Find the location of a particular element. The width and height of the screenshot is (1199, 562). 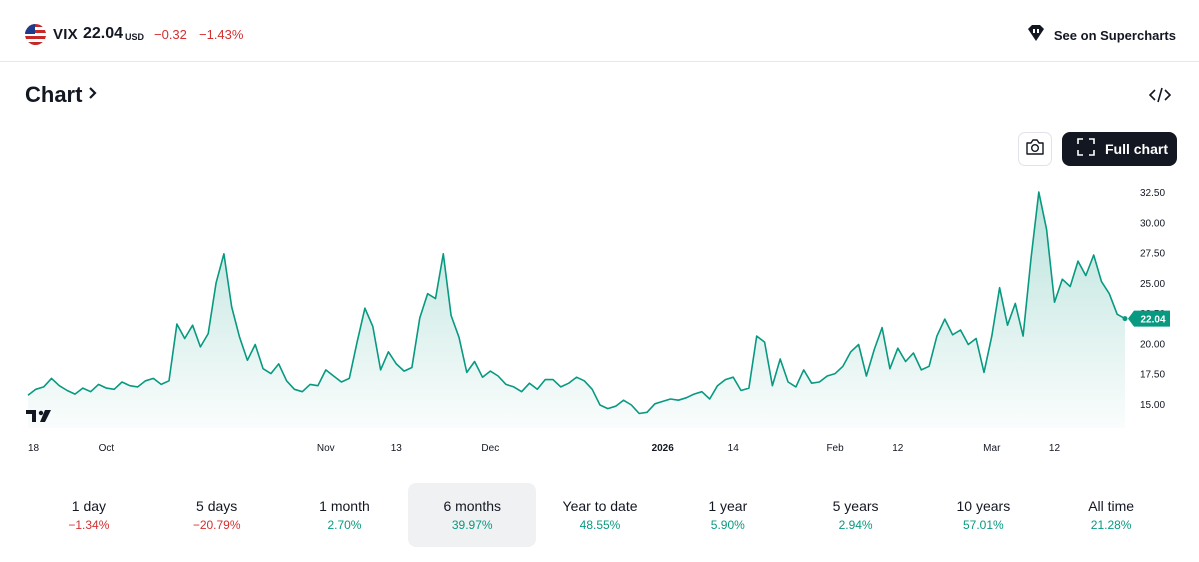

range-label: 6 months is located at coordinates (472, 506).